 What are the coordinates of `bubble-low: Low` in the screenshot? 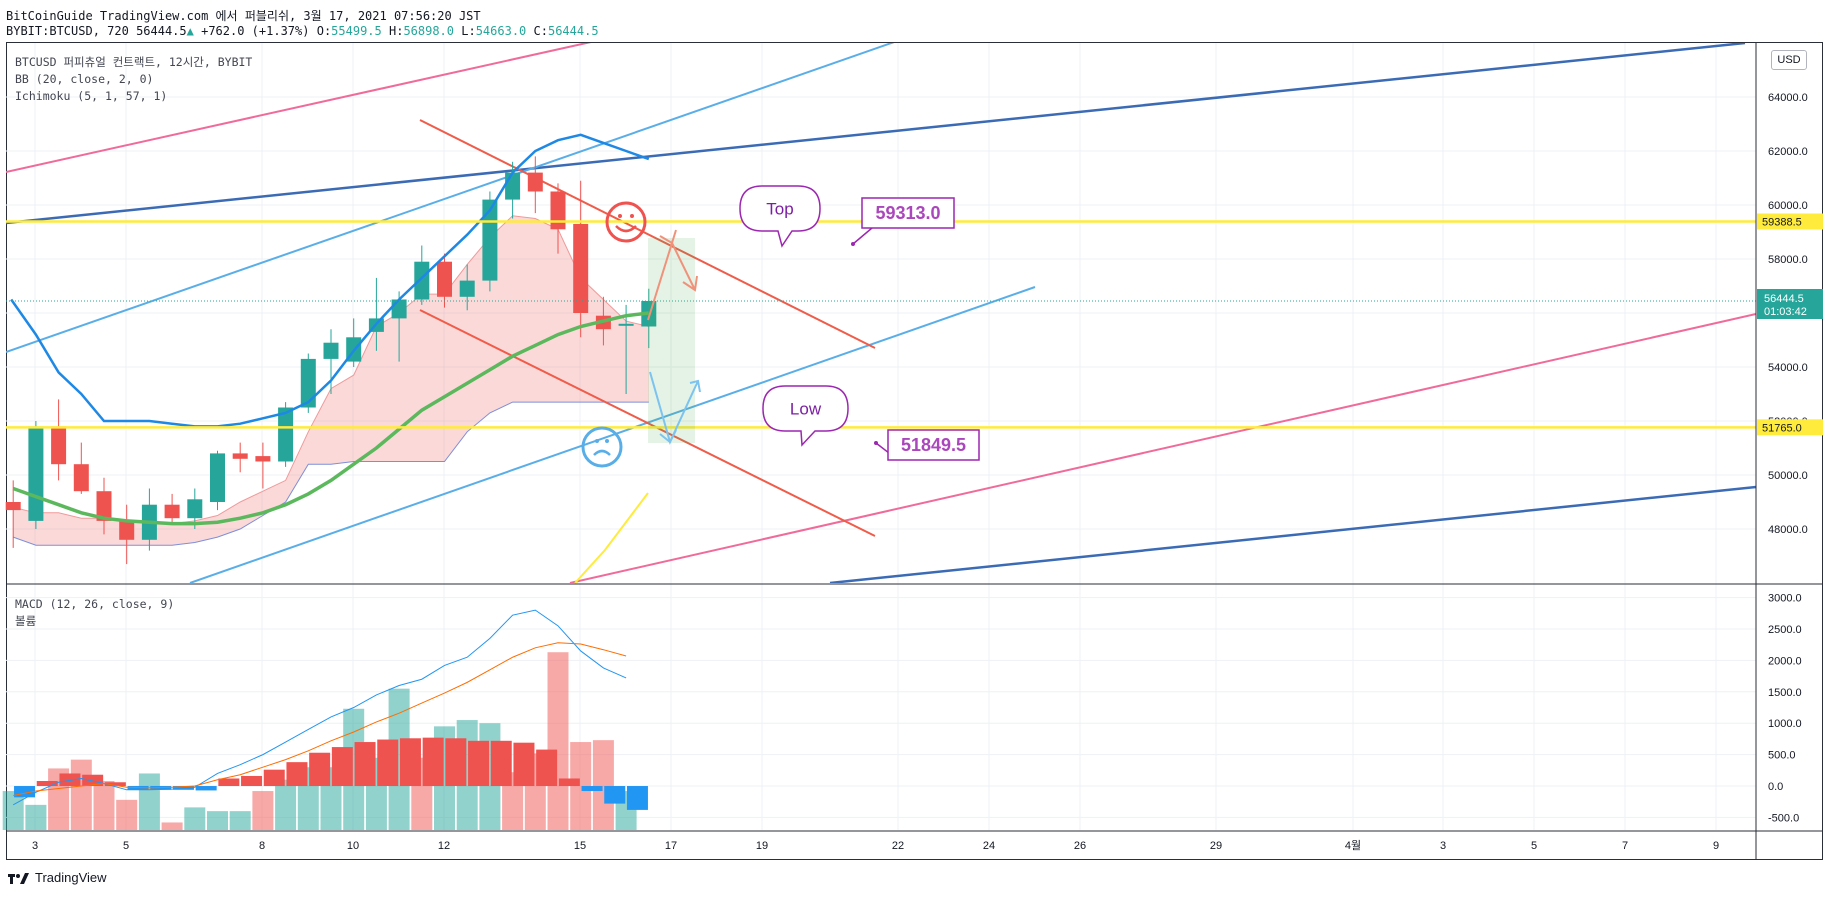 It's located at (805, 416).